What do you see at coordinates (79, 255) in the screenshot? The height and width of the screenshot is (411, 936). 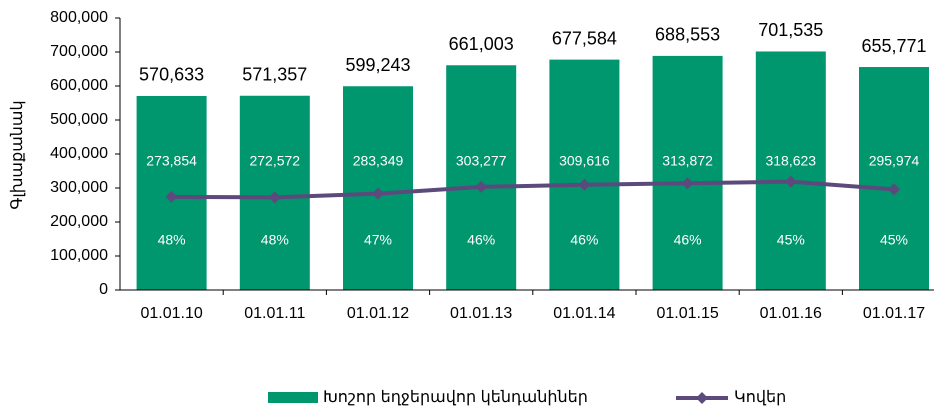 I see `y-tick-label: 100,000` at bounding box center [79, 255].